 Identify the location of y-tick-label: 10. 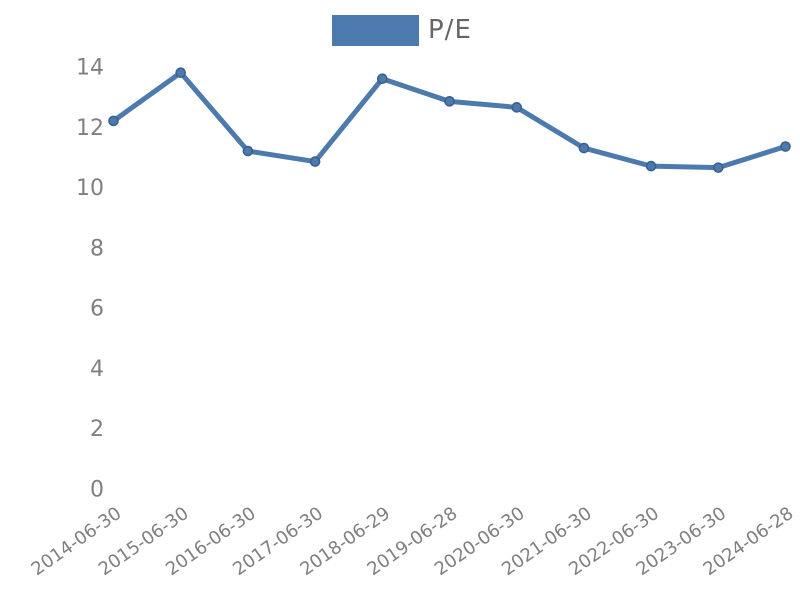
(90, 188).